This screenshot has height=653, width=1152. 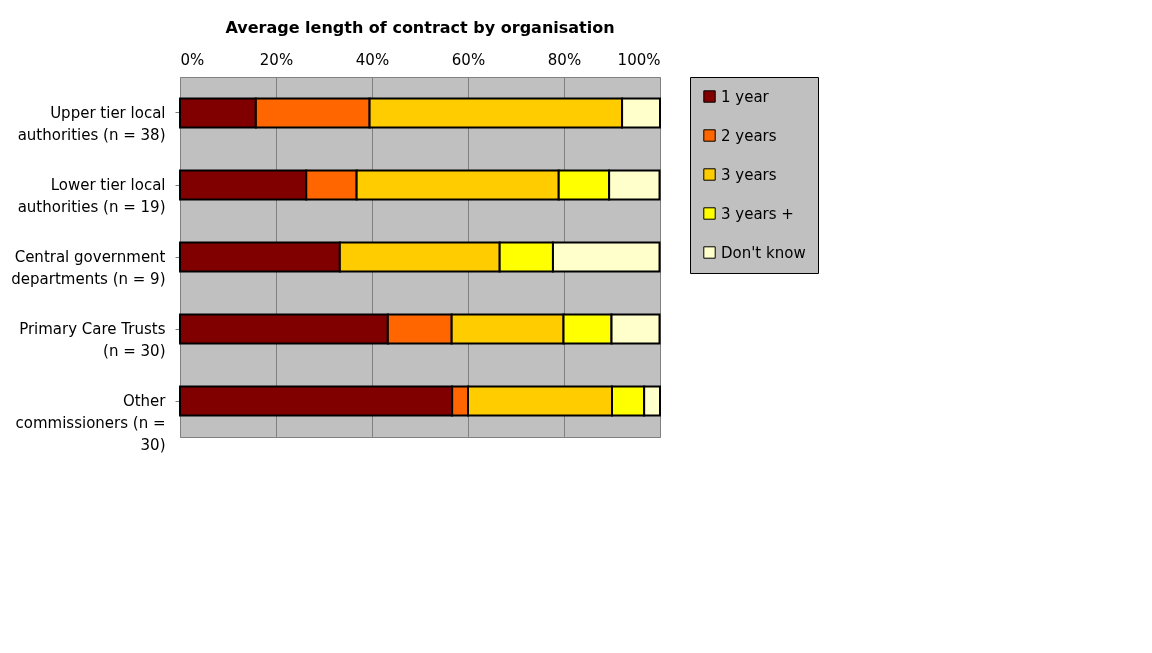 What do you see at coordinates (749, 135) in the screenshot?
I see `legend-label: 2 years` at bounding box center [749, 135].